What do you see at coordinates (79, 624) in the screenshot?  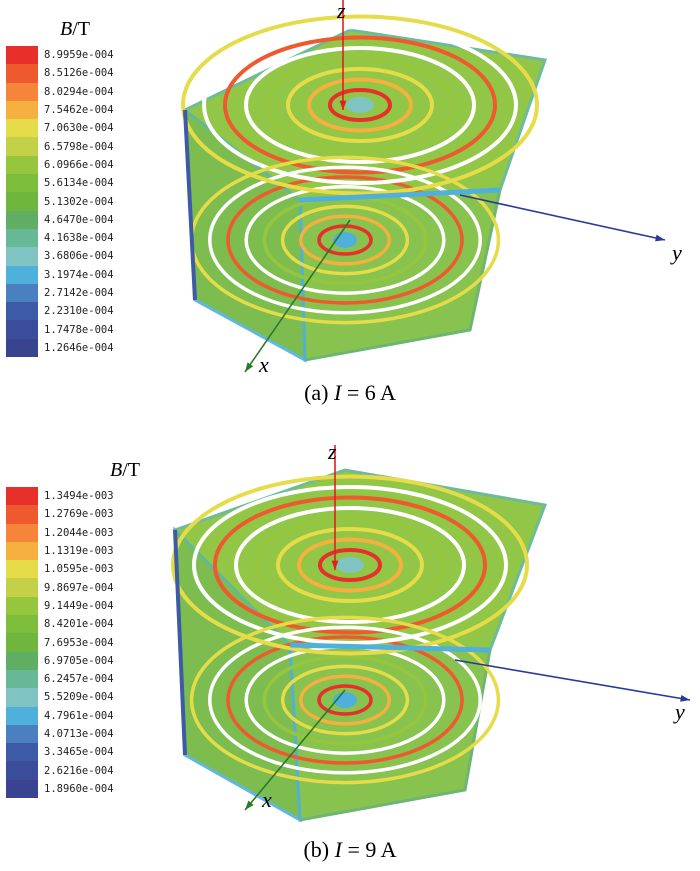 I see `legend-value: 8.4201e-004` at bounding box center [79, 624].